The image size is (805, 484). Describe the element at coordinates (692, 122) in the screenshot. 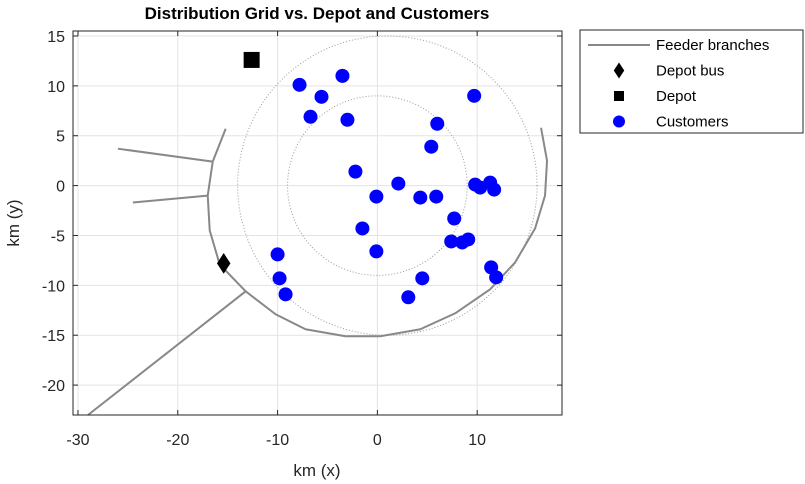

I see `legend-label: Customers` at that location.